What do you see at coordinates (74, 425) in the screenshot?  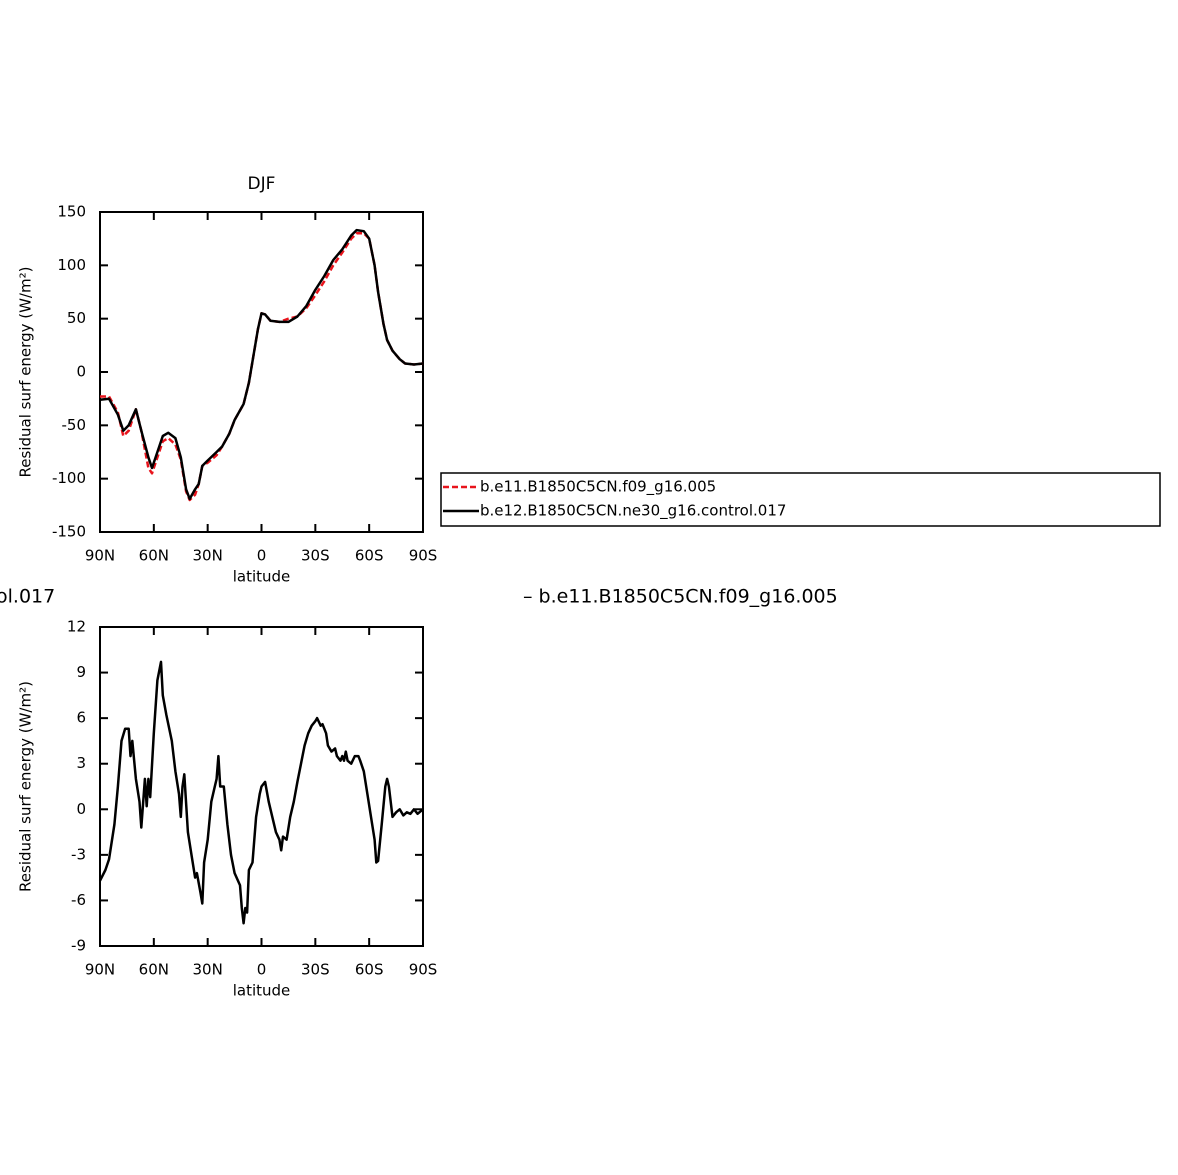 I see `y-tick-label: -50` at bounding box center [74, 425].